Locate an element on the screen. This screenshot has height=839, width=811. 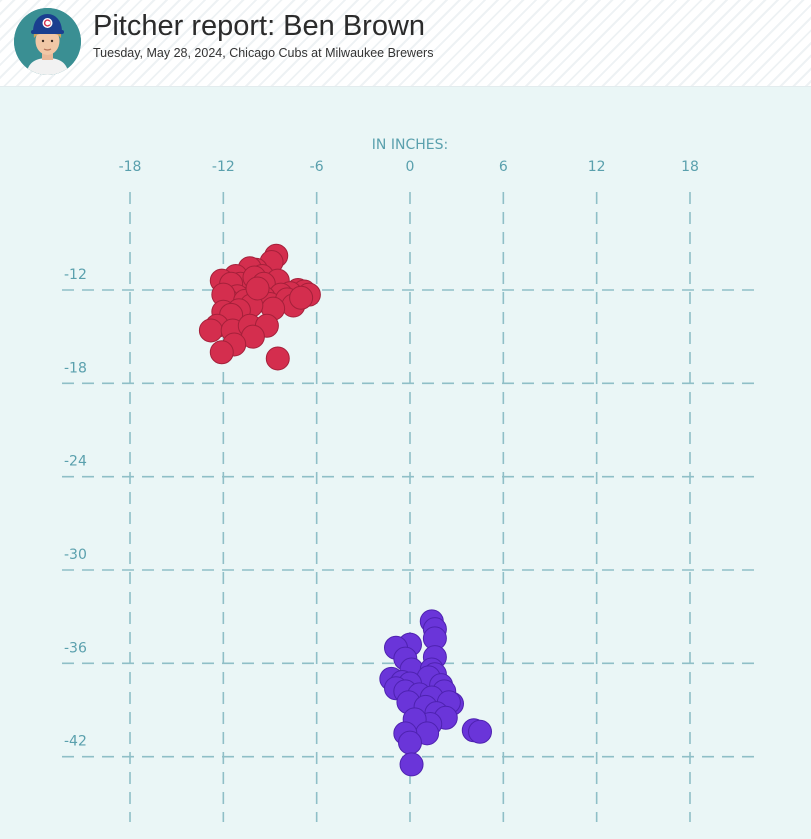
x-tick-label: -18 is located at coordinates (130, 167).